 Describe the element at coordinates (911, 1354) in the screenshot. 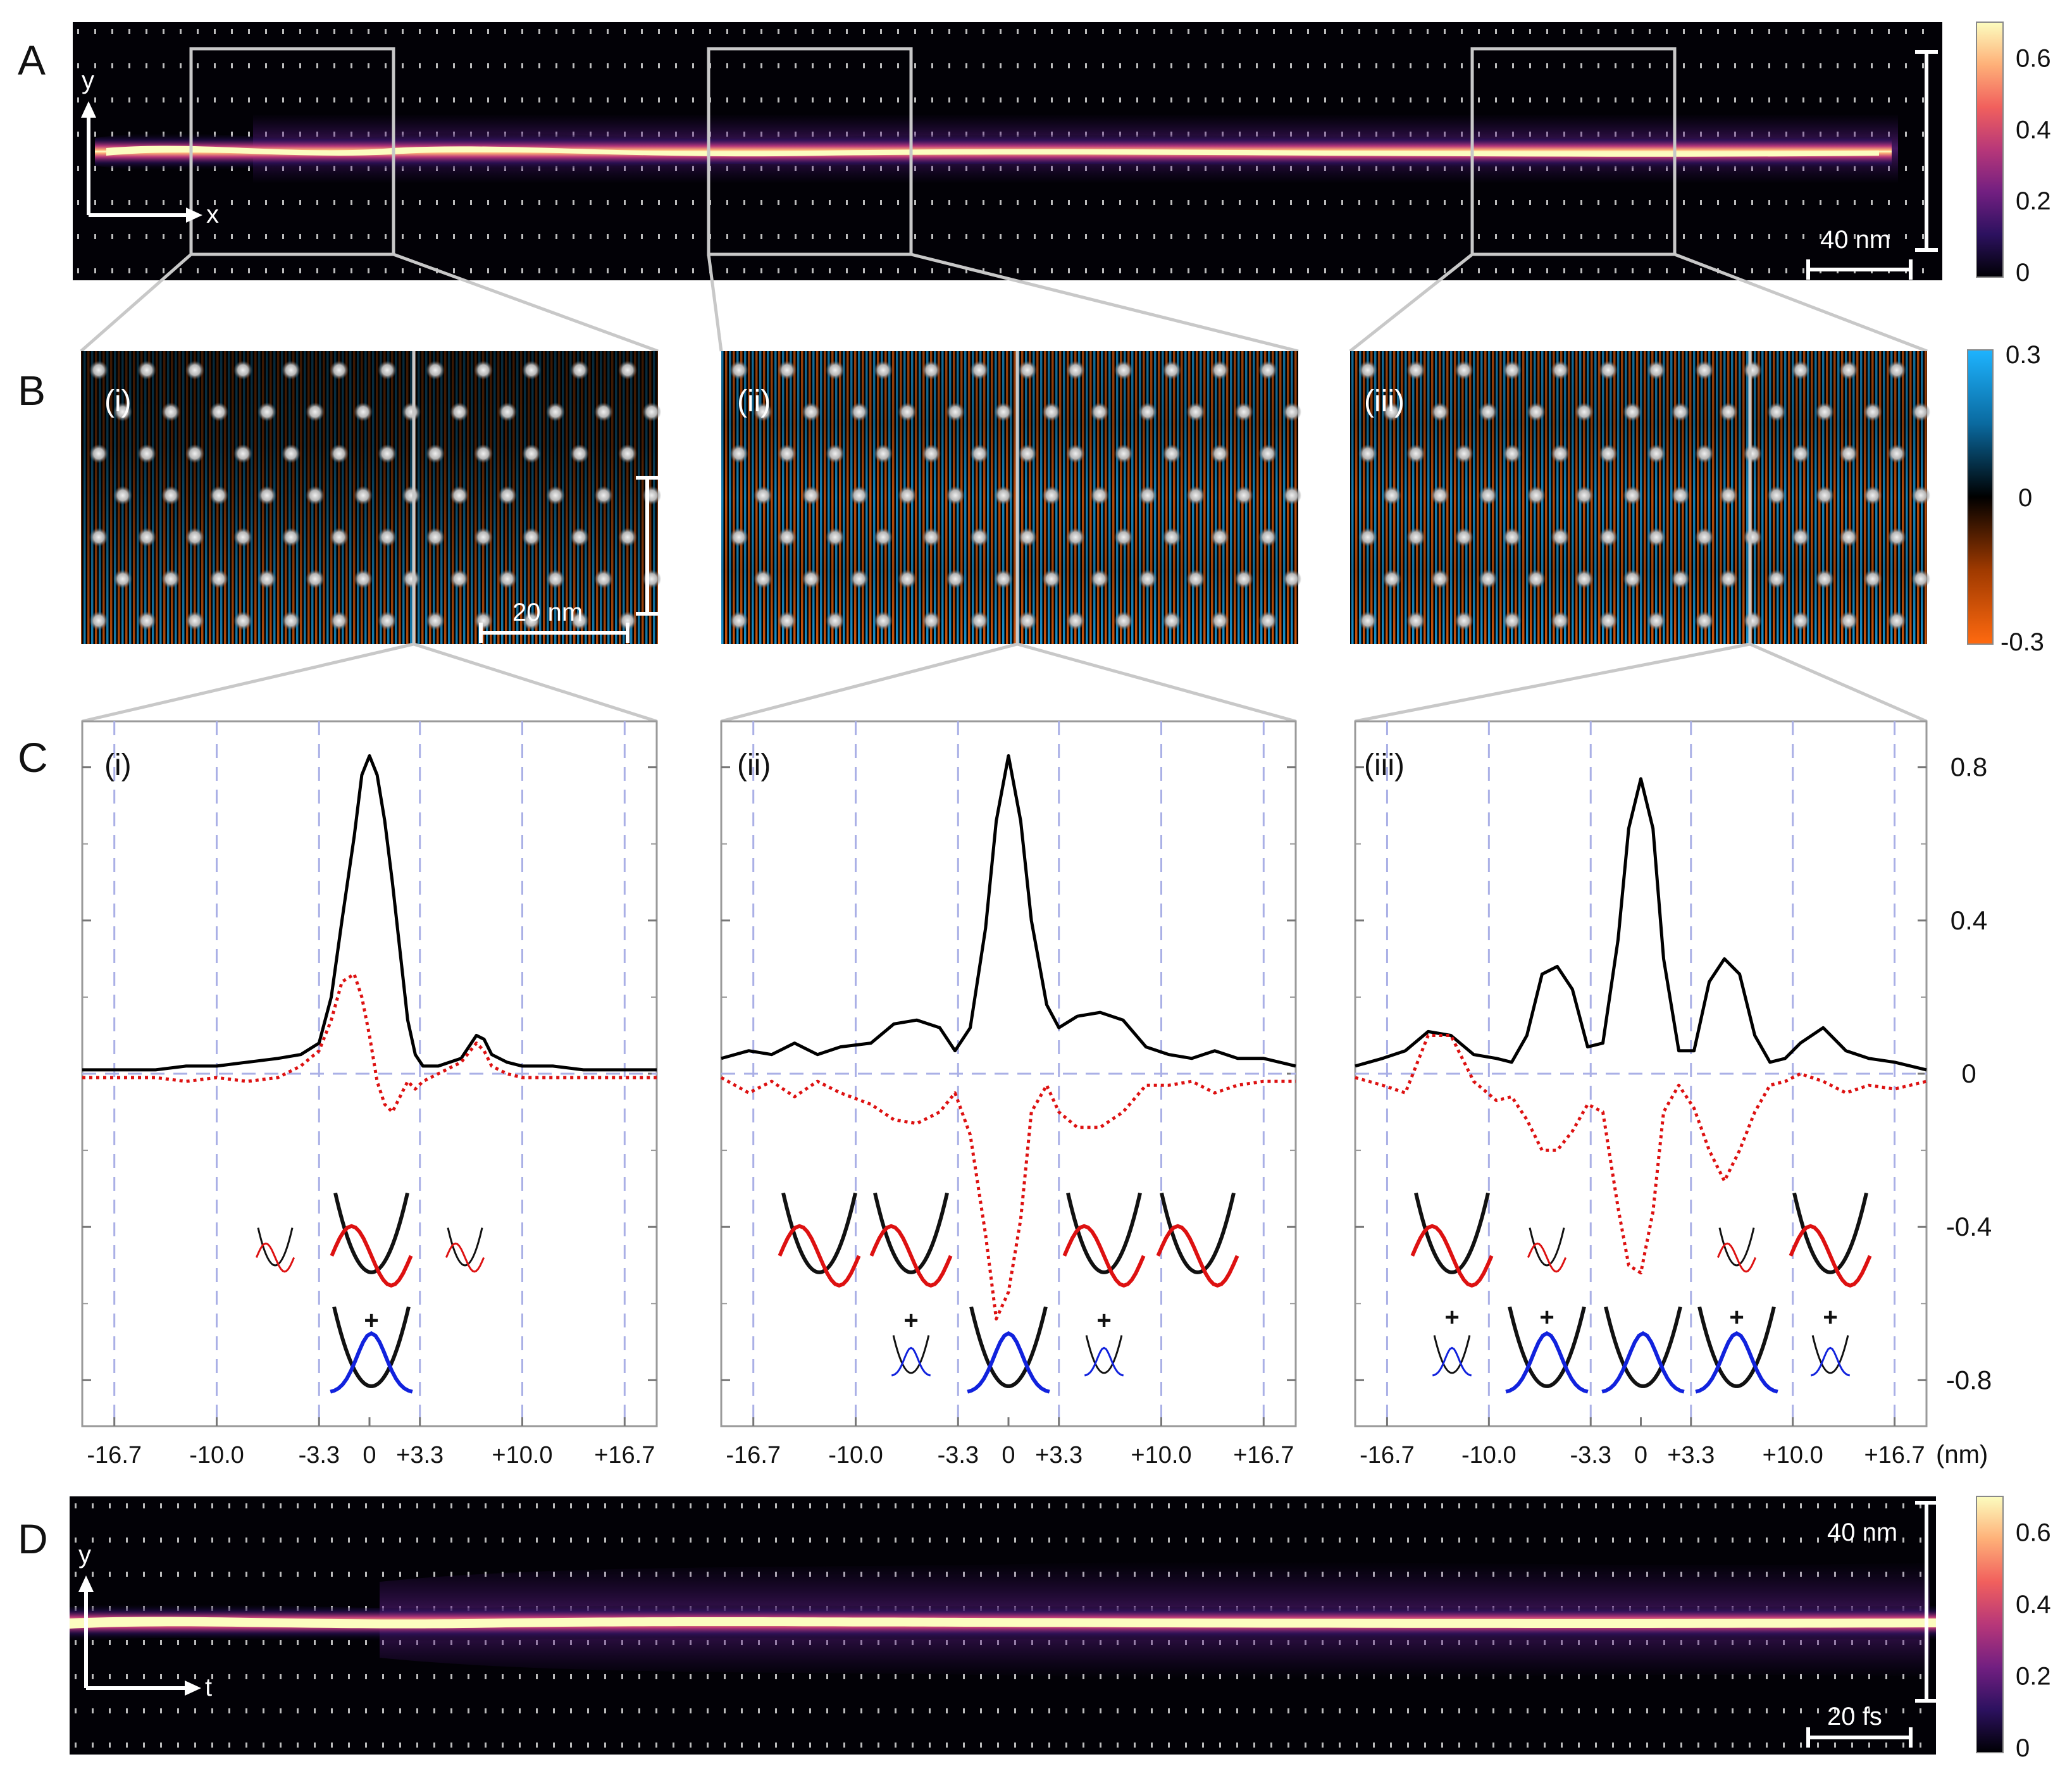

I see `mode-well` at that location.